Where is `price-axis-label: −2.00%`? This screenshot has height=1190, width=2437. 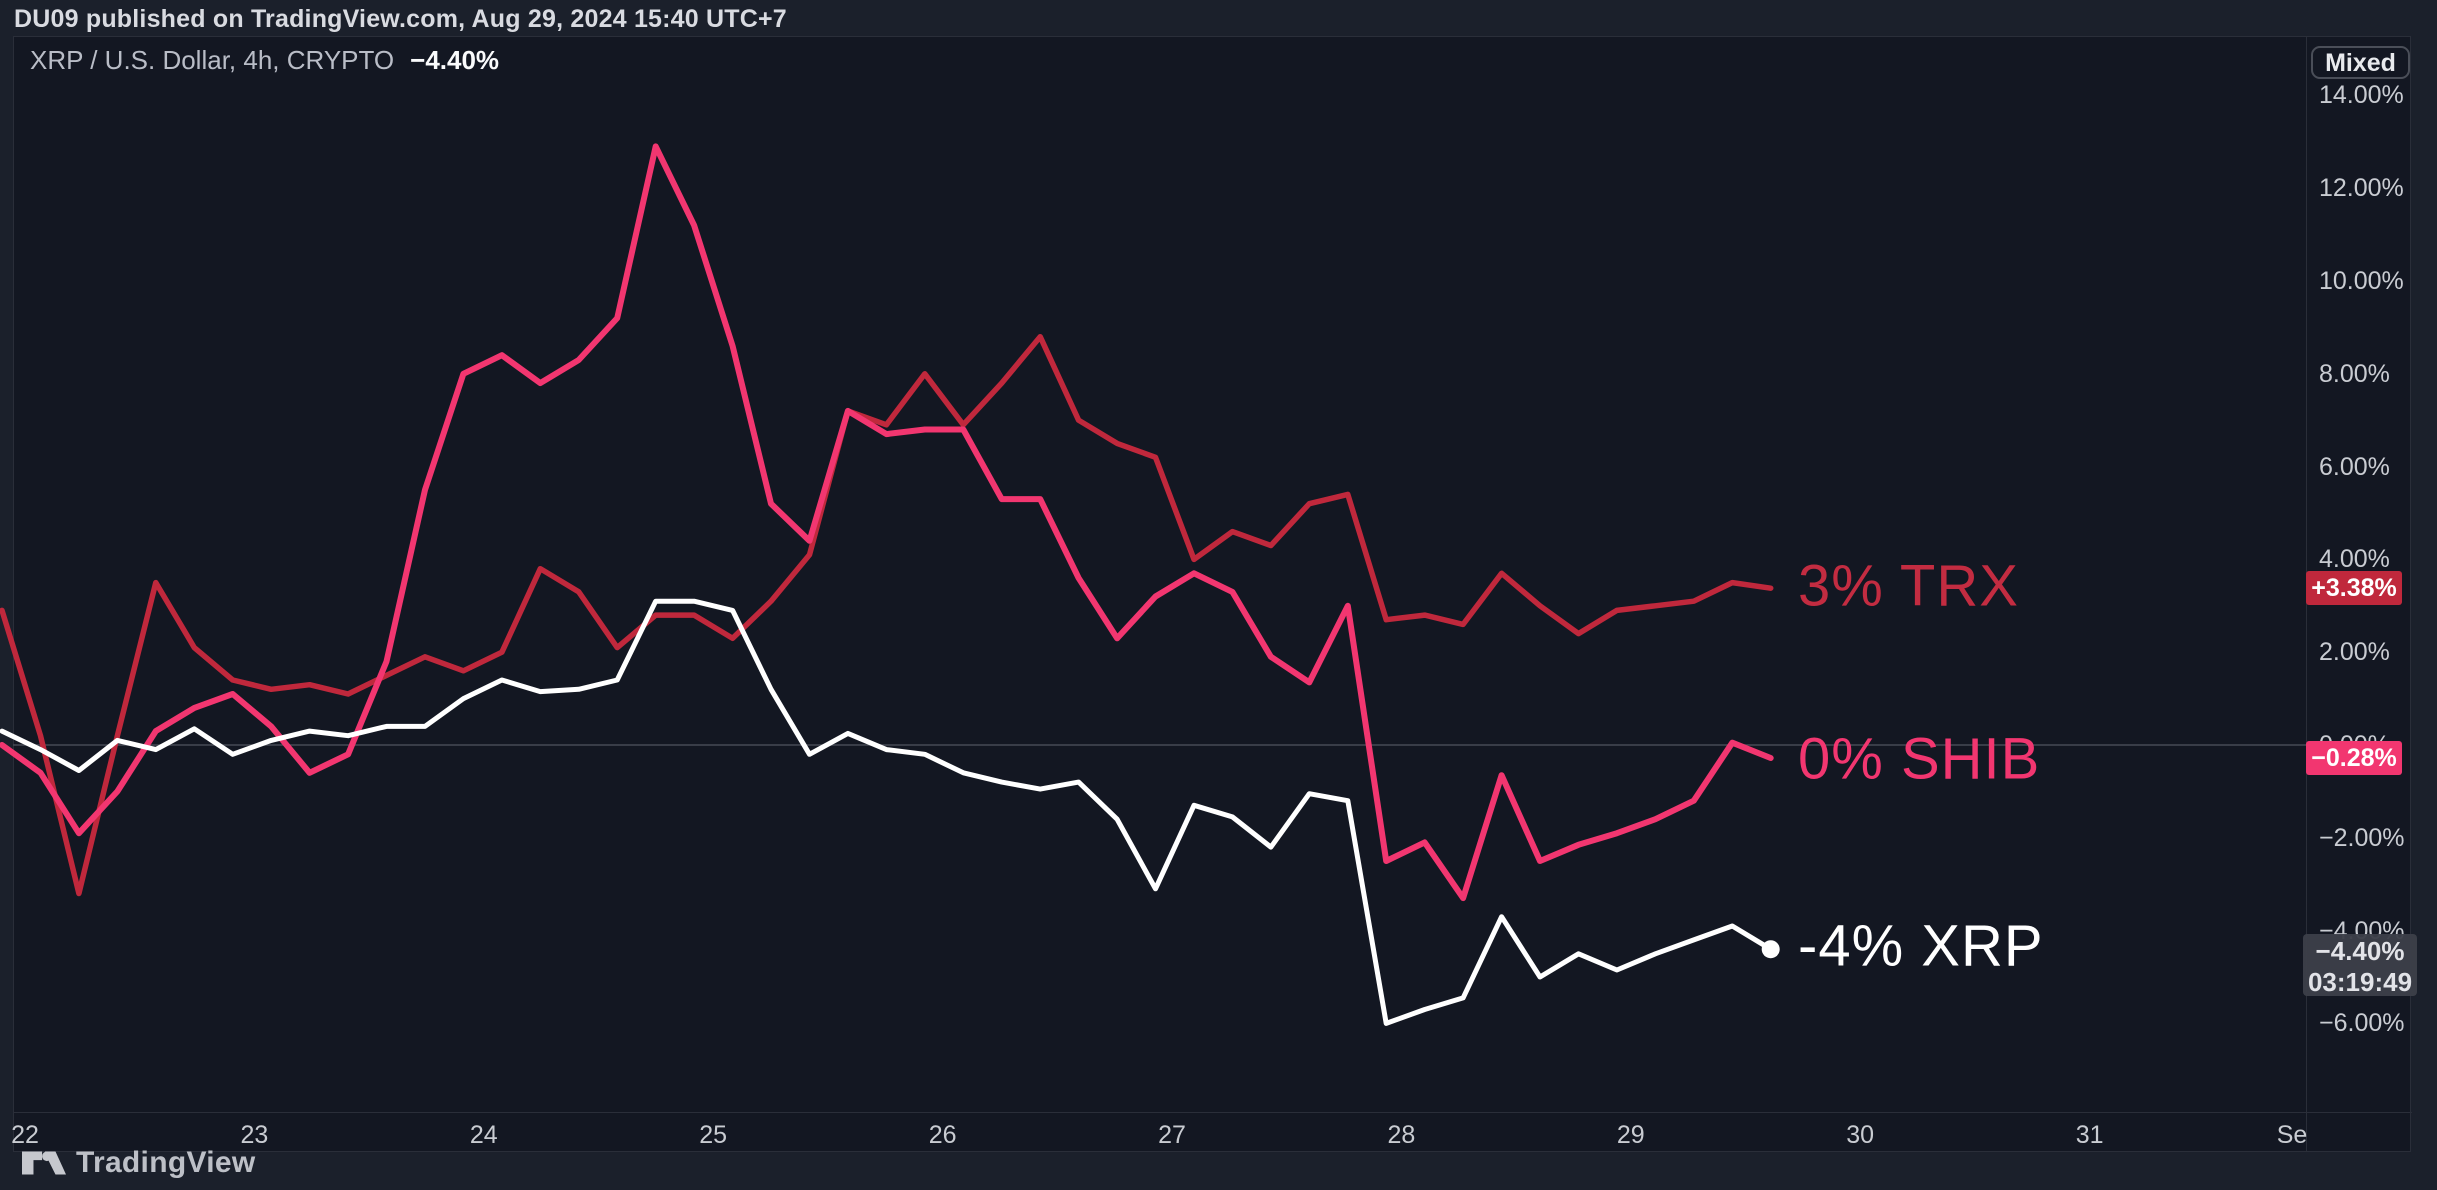
price-axis-label: −2.00% is located at coordinates (2362, 837).